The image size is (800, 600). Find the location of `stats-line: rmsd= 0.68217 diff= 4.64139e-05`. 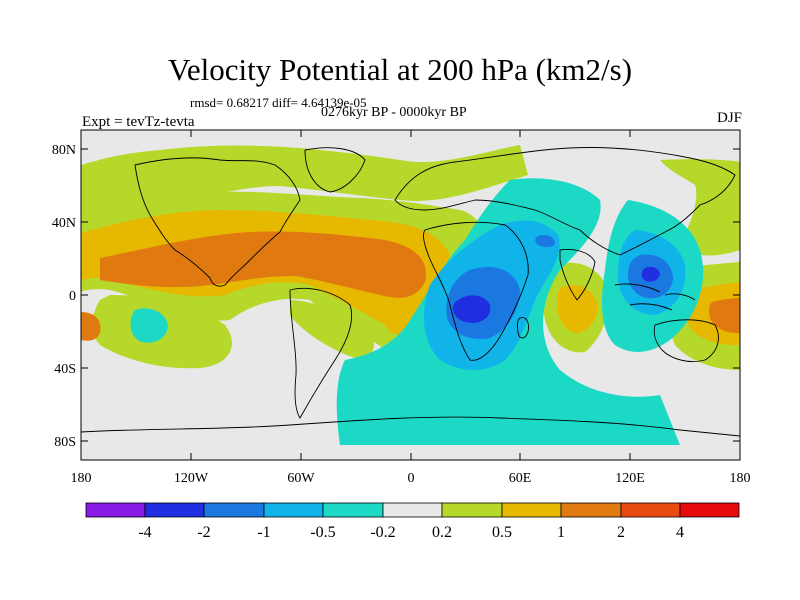

stats-line: rmsd= 0.68217 diff= 4.64139e-05 is located at coordinates (278, 102).